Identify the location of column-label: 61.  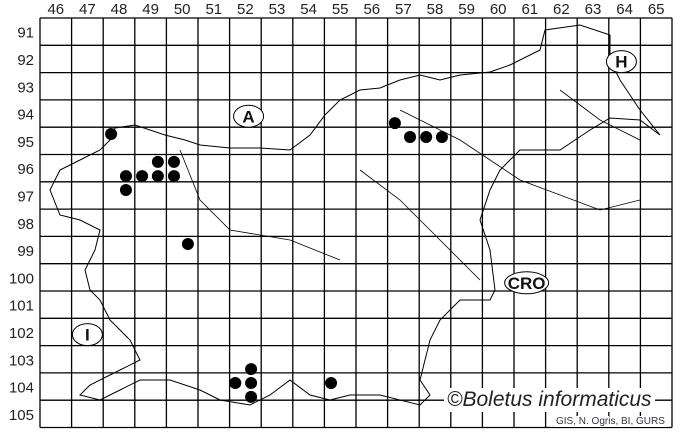
(529, 9).